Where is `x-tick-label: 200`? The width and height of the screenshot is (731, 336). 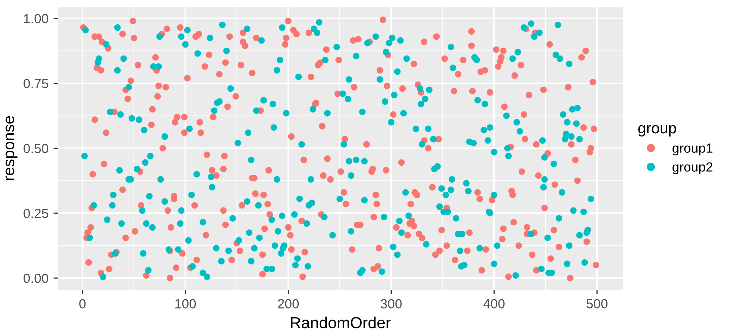 x-tick-label: 200 is located at coordinates (289, 304).